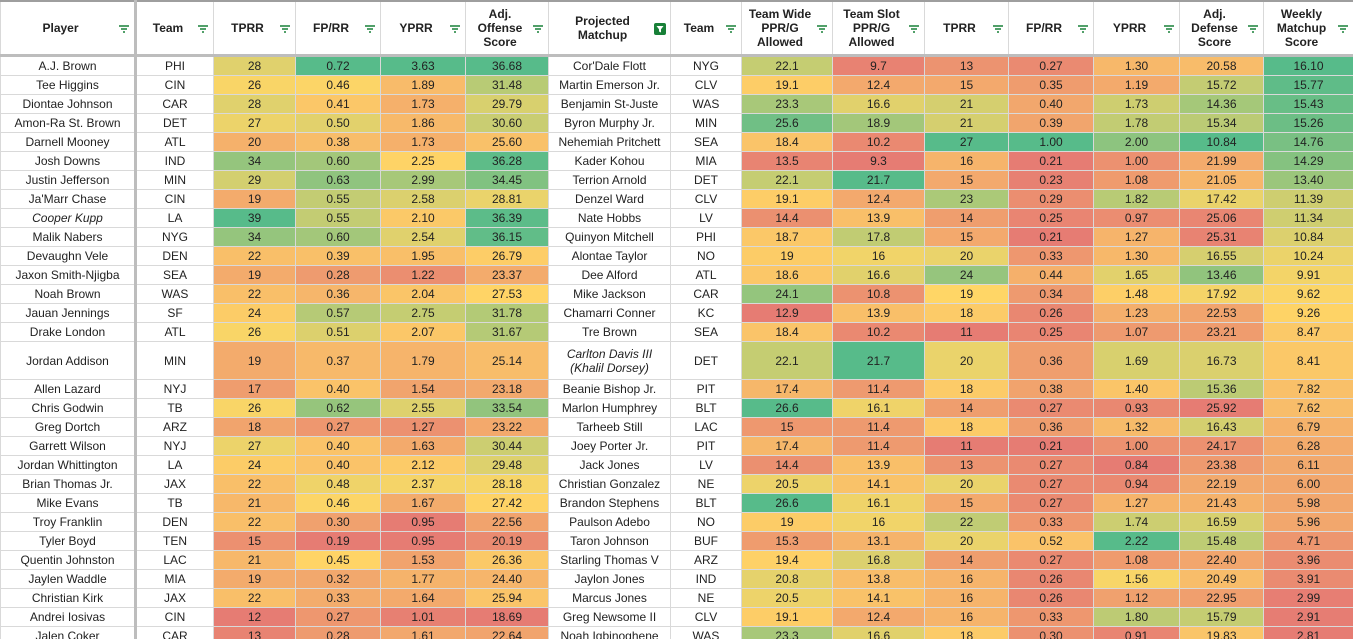 Image resolution: width=1353 pixels, height=639 pixels. Describe the element at coordinates (423, 522) in the screenshot. I see `table-cell: 0.95` at that location.